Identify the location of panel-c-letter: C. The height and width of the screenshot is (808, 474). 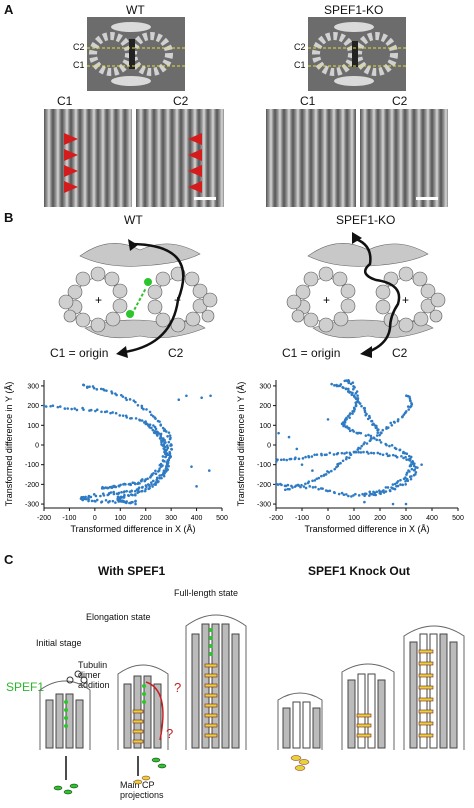
(9, 559).